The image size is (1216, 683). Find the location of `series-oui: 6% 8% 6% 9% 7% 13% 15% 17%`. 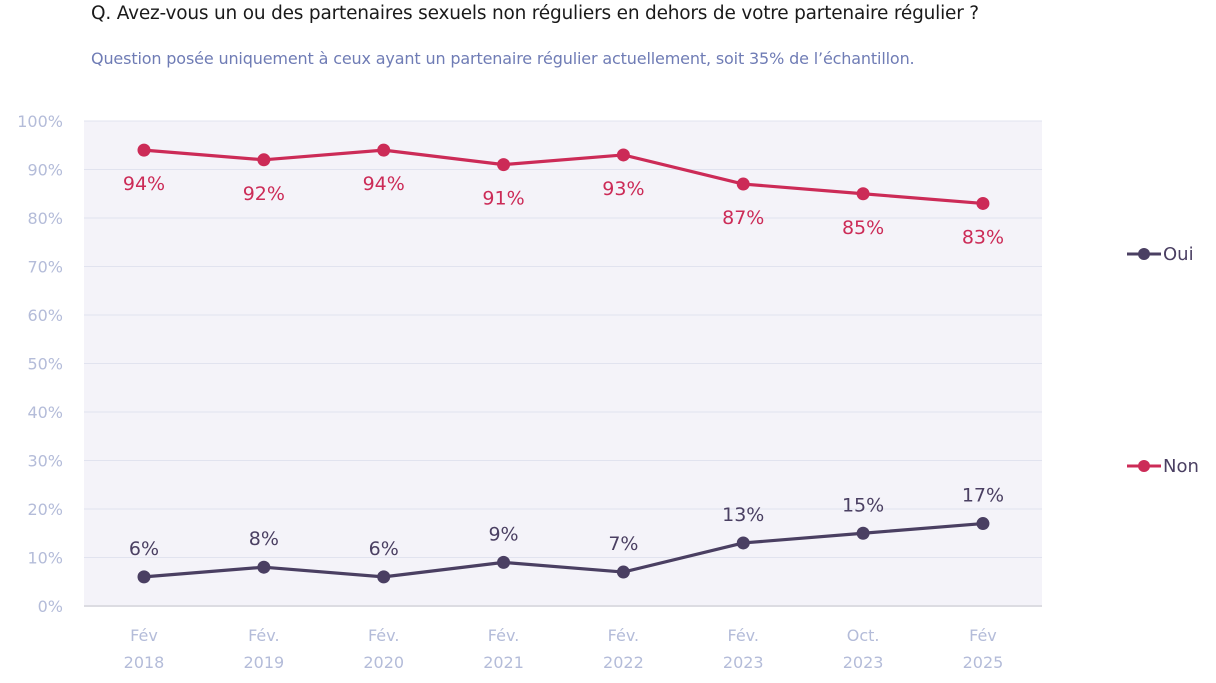

series-oui: 6% 8% 6% 9% 7% 13% 15% 17% is located at coordinates (566, 534).